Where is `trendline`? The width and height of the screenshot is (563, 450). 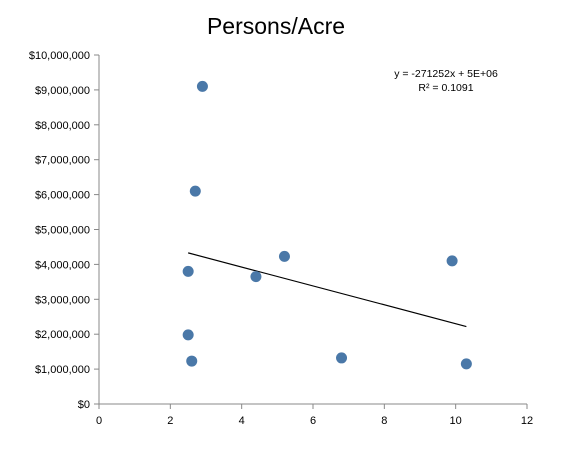 trendline is located at coordinates (327, 290).